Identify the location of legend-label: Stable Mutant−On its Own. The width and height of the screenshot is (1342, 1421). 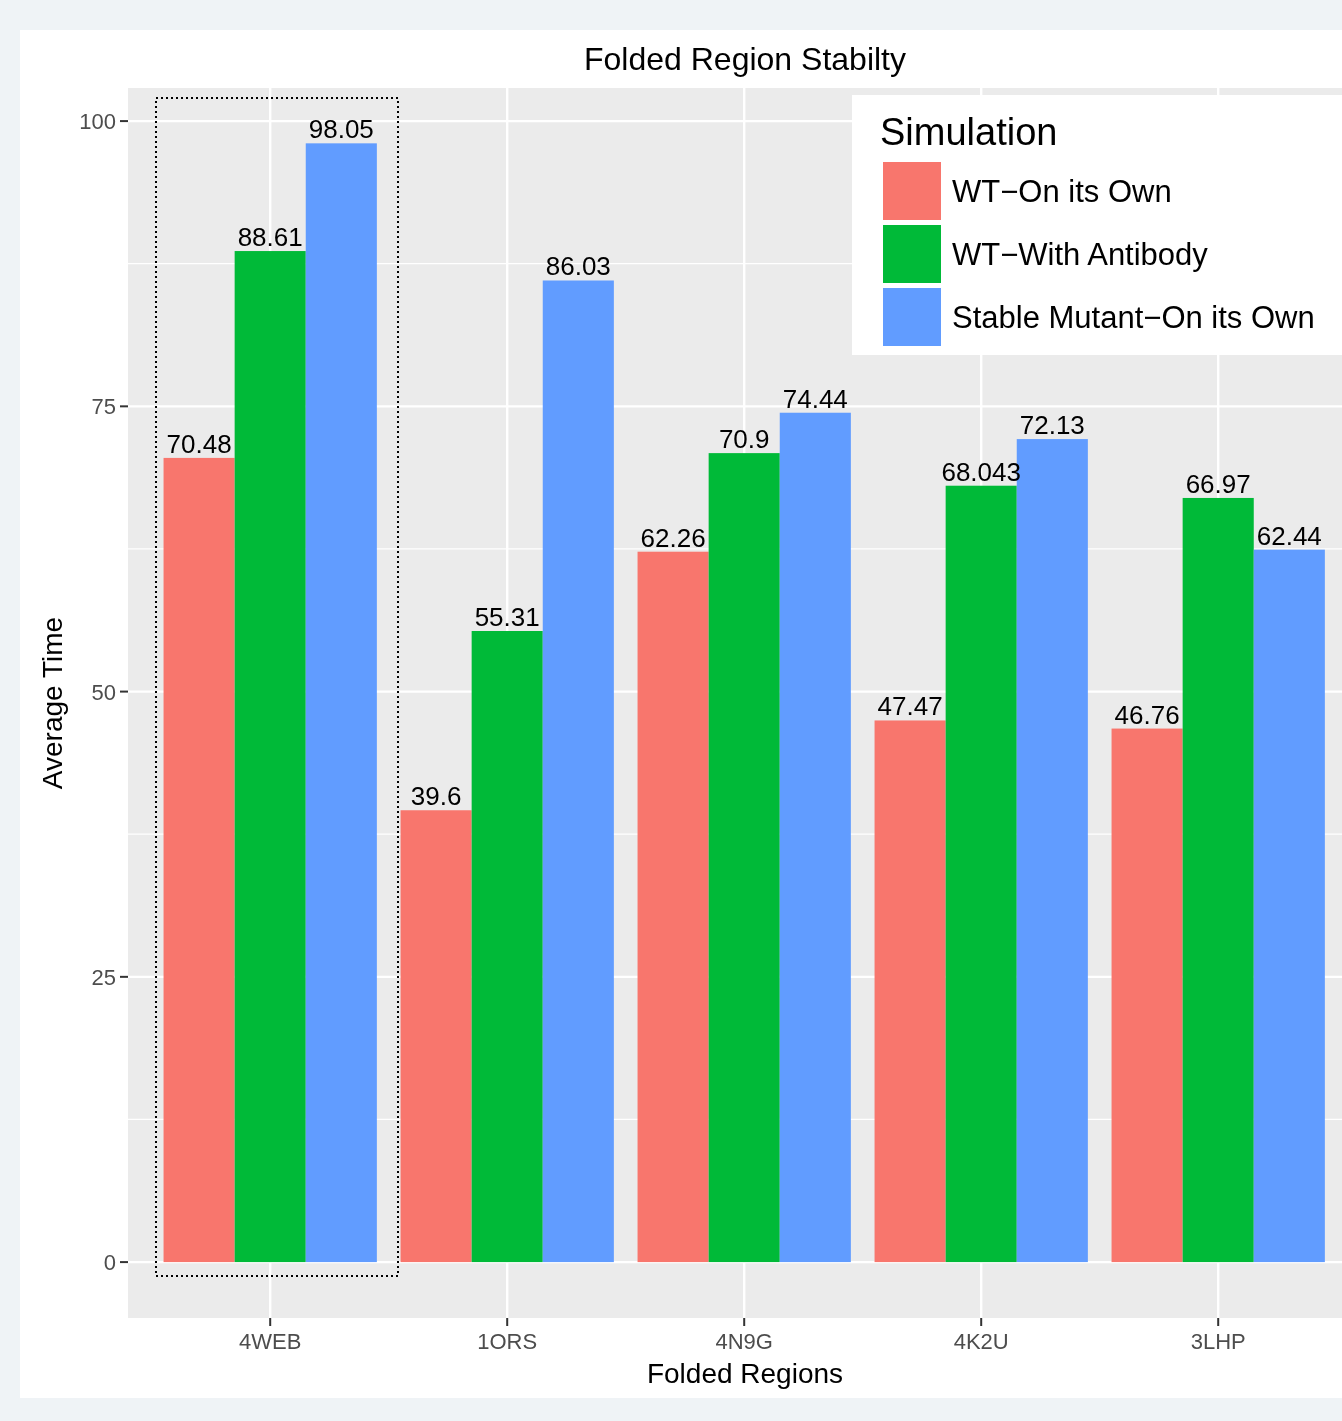
(1133, 317).